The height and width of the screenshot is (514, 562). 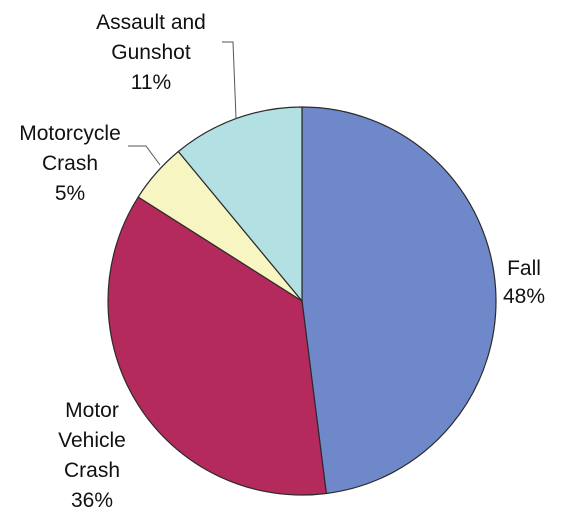 What do you see at coordinates (92, 410) in the screenshot?
I see `slice-label-line: Motor` at bounding box center [92, 410].